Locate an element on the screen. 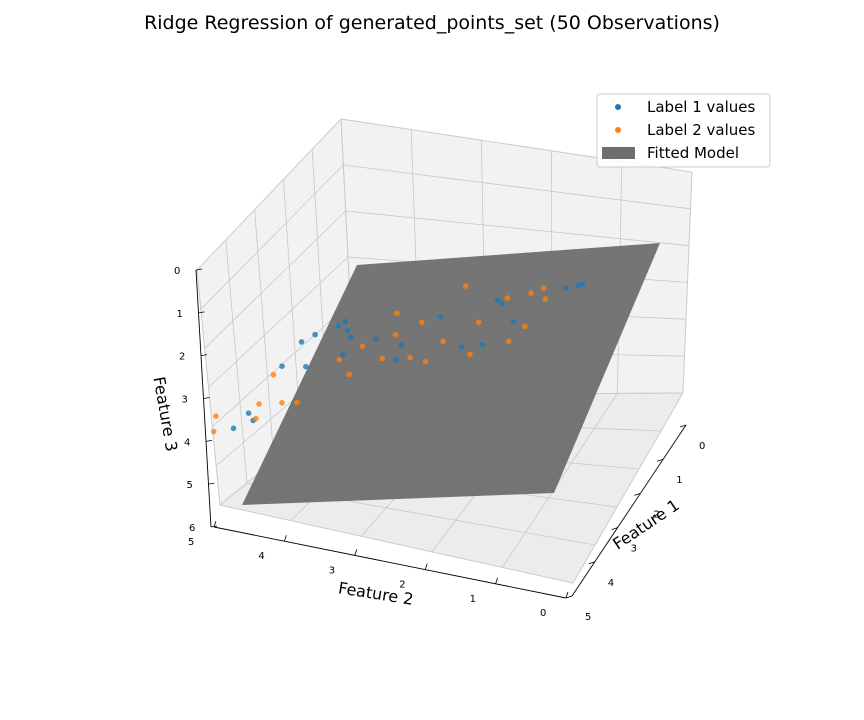 The width and height of the screenshot is (864, 720). z-tick-label: 5 is located at coordinates (190, 485).